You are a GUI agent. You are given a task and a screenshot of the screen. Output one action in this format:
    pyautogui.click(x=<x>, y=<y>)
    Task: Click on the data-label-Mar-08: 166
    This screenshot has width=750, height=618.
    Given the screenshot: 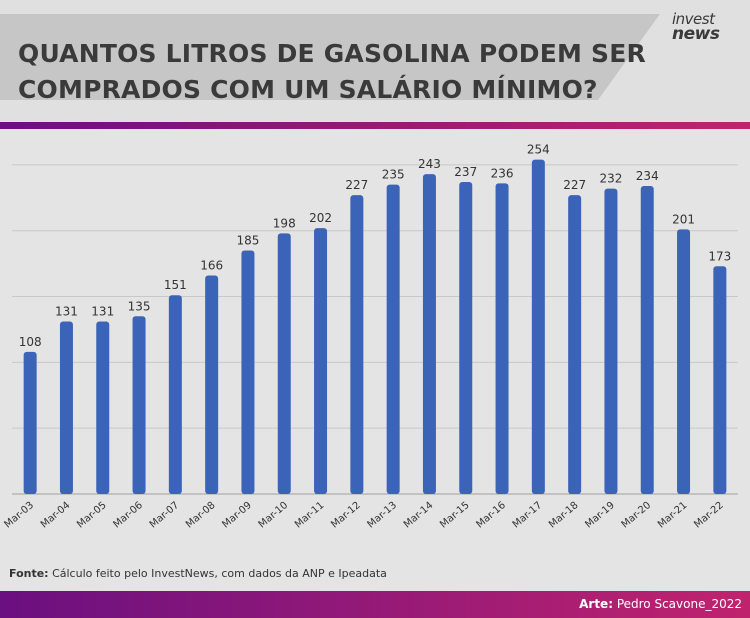 What is the action you would take?
    pyautogui.click(x=211, y=265)
    